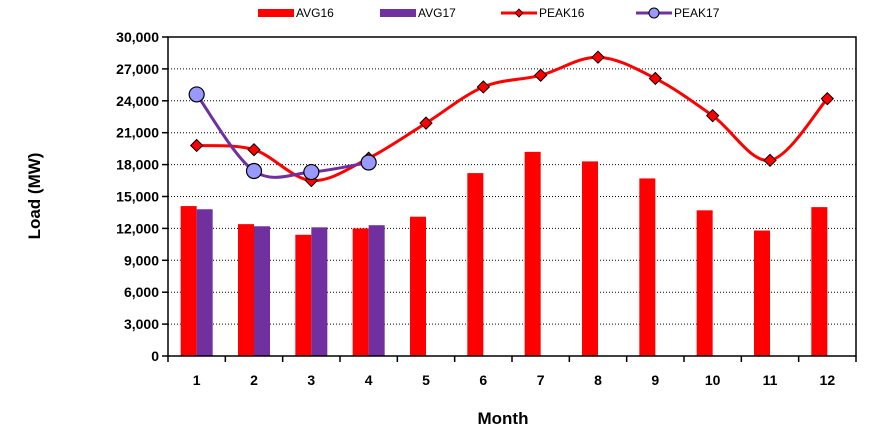 The width and height of the screenshot is (869, 434). Describe the element at coordinates (713, 380) in the screenshot. I see `x-tick-label: 10` at that location.